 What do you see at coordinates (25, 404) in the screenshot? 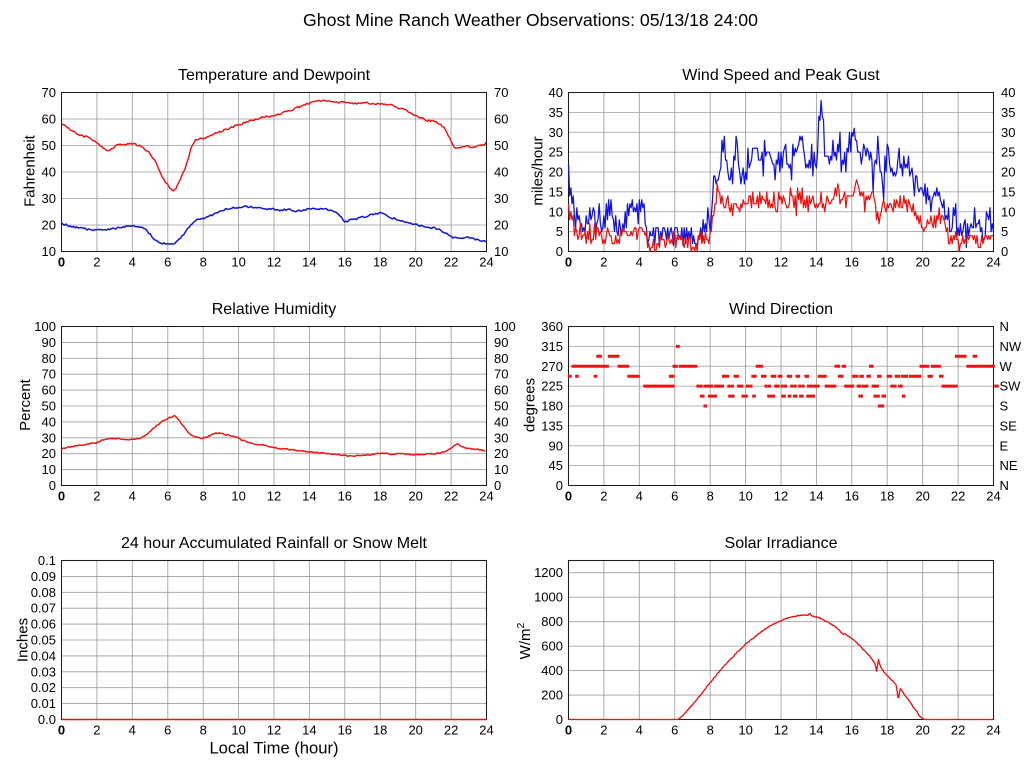
I see `svg-text: Percent` at bounding box center [25, 404].